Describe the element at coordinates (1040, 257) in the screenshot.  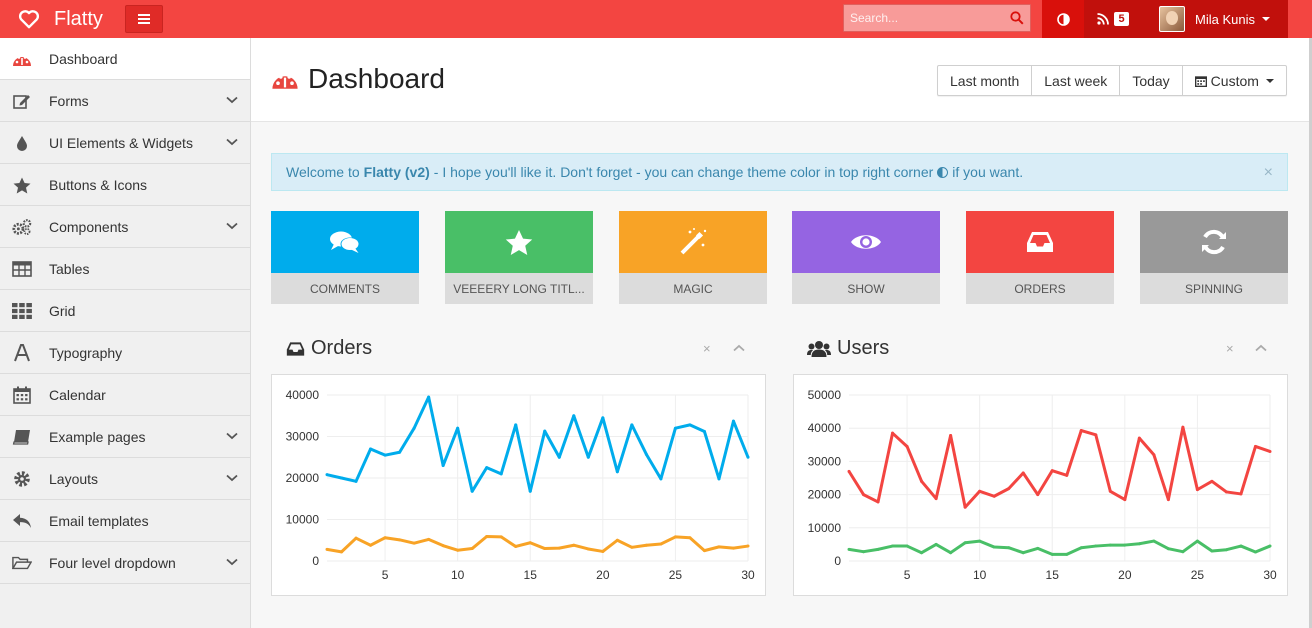
I see `tile-orders: ORDERS` at that location.